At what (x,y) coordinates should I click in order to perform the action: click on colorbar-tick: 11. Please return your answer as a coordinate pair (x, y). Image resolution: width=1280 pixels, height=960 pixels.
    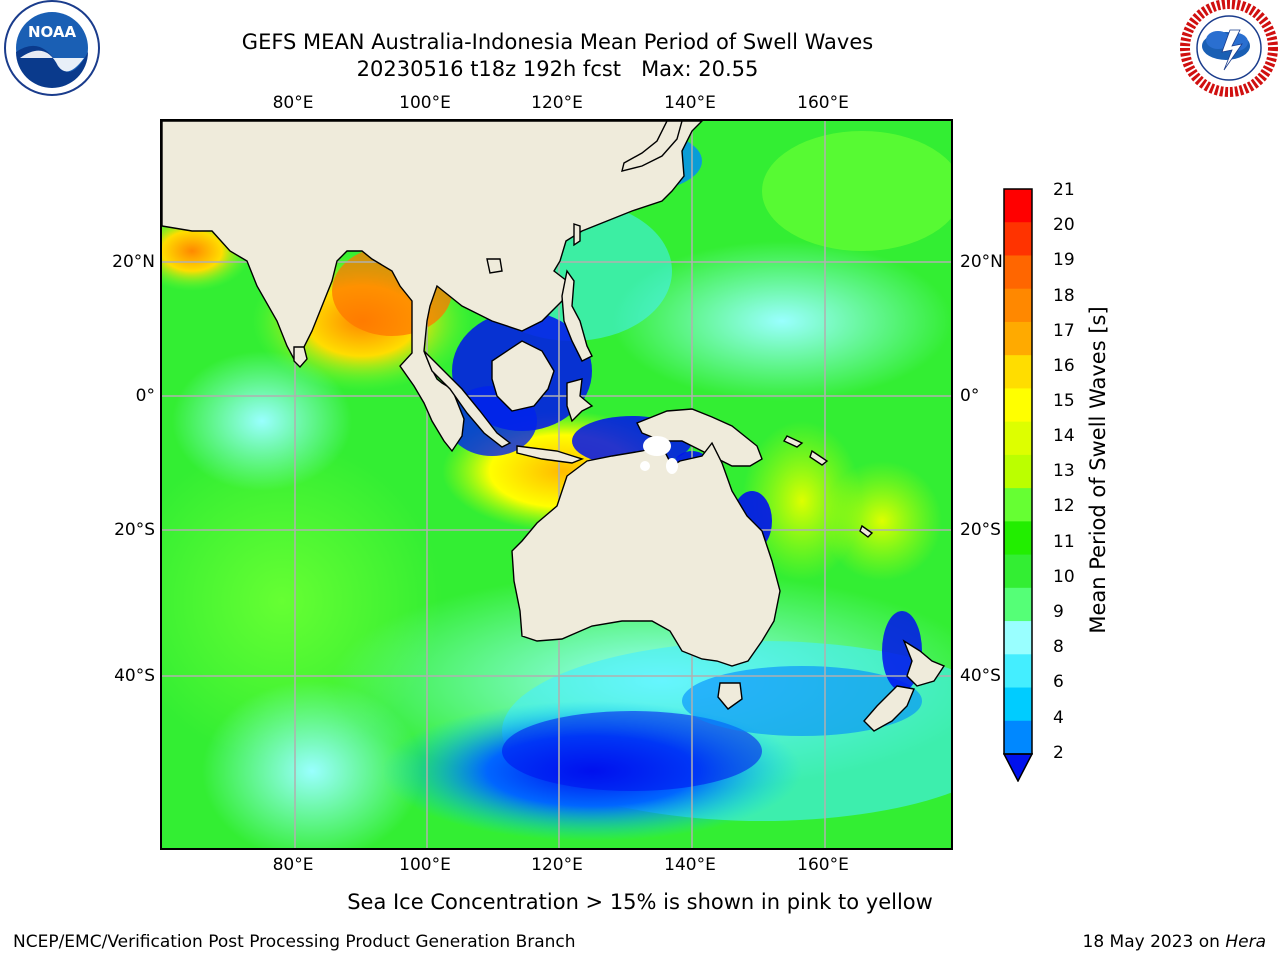
    Looking at the image, I should click on (1064, 542).